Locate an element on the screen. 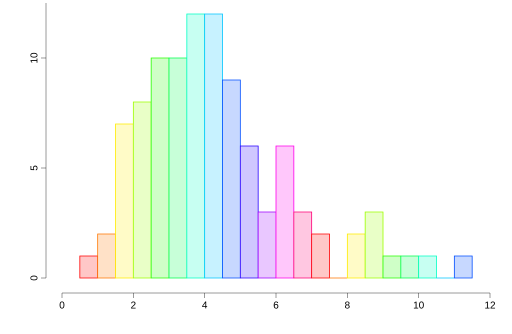 This screenshot has width=512, height=334. x-tick-label: 4 is located at coordinates (205, 305).